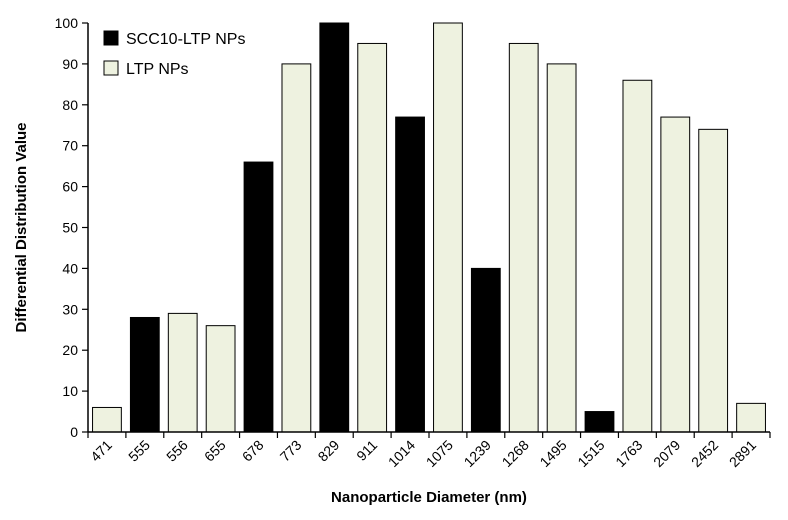 The height and width of the screenshot is (520, 788). I want to click on y-tick-label: 0, so click(74, 432).